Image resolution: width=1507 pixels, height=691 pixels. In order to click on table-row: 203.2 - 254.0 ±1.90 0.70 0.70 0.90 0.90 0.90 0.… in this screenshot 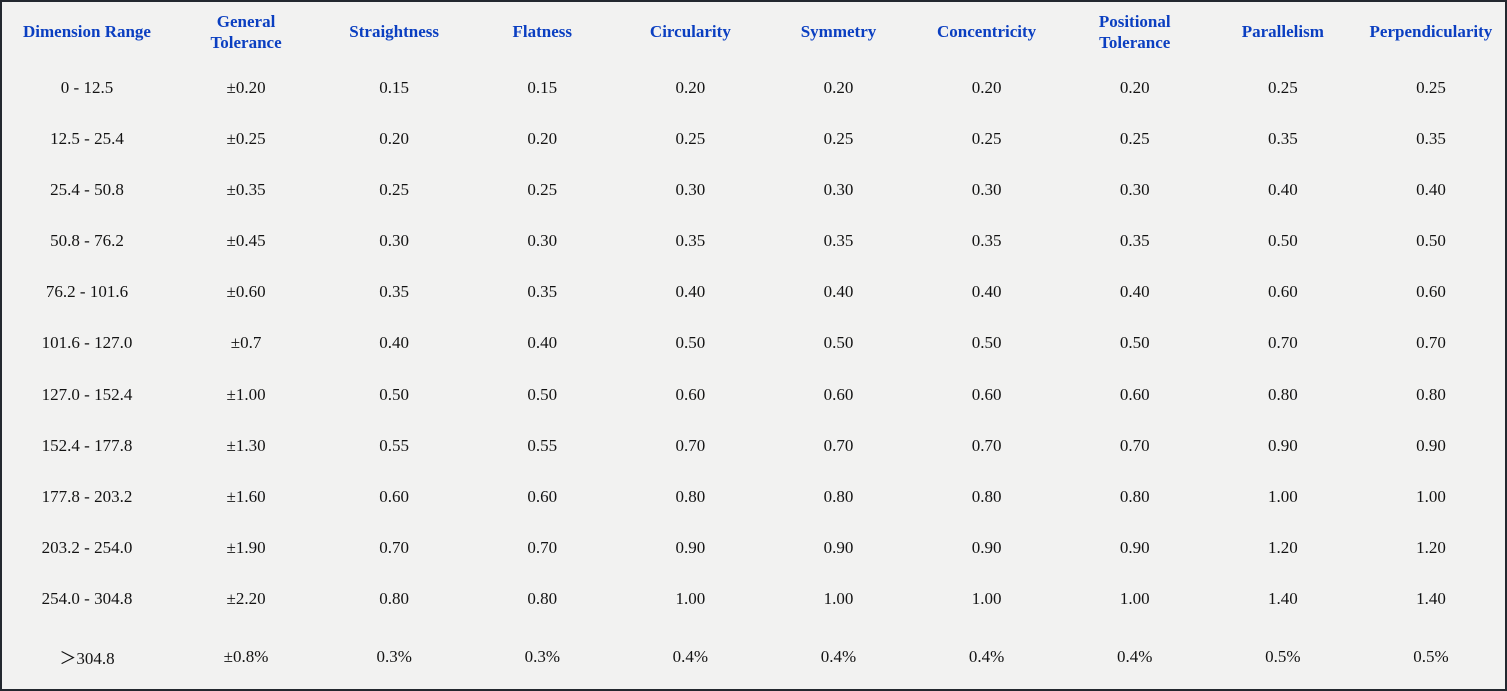, I will do `click(753, 548)`.